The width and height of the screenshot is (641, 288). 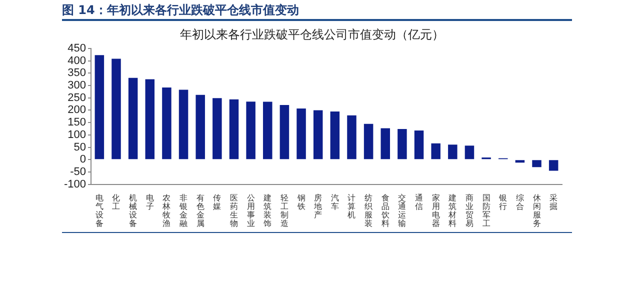 What do you see at coordinates (520, 203) in the screenshot?
I see `x-tick-label: 综合` at bounding box center [520, 203].